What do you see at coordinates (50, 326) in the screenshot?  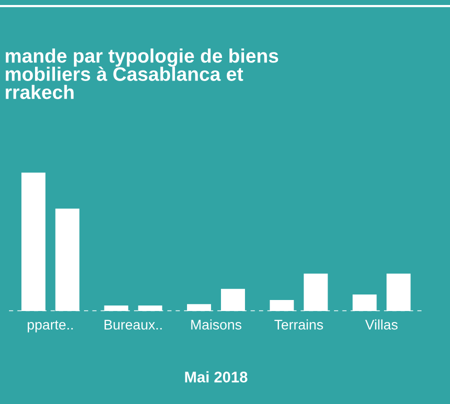 I see `x-tick-label: pparte..` at bounding box center [50, 326].